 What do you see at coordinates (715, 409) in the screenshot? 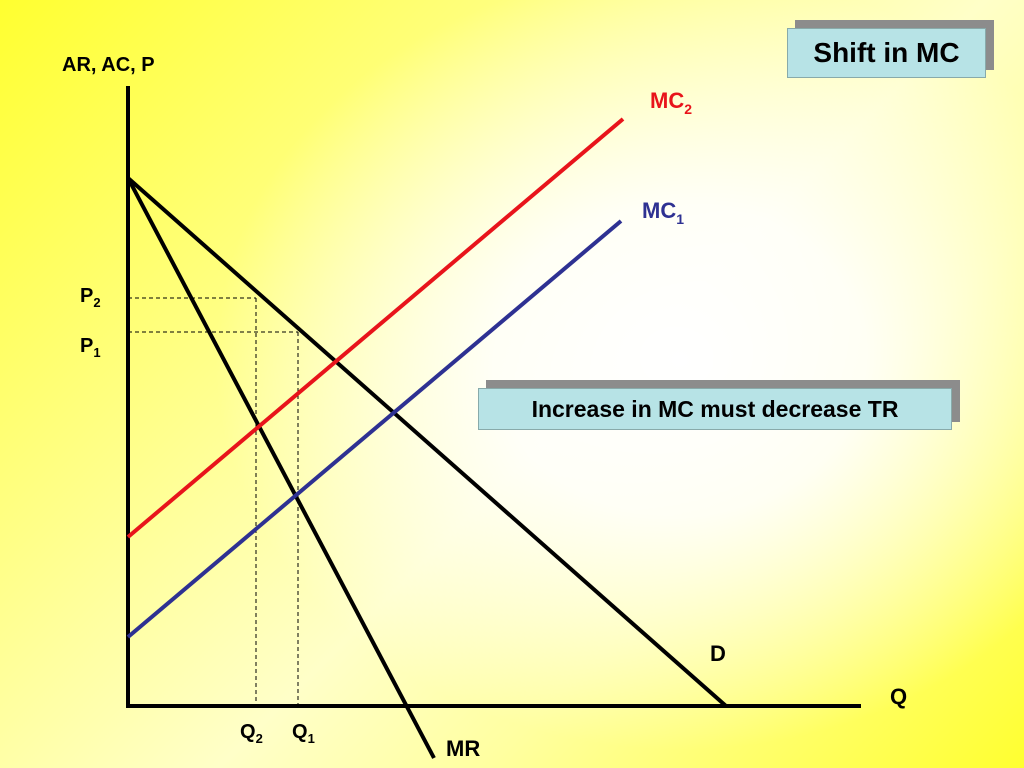
I see `note-box: Increase in MC must decrease TR` at bounding box center [715, 409].